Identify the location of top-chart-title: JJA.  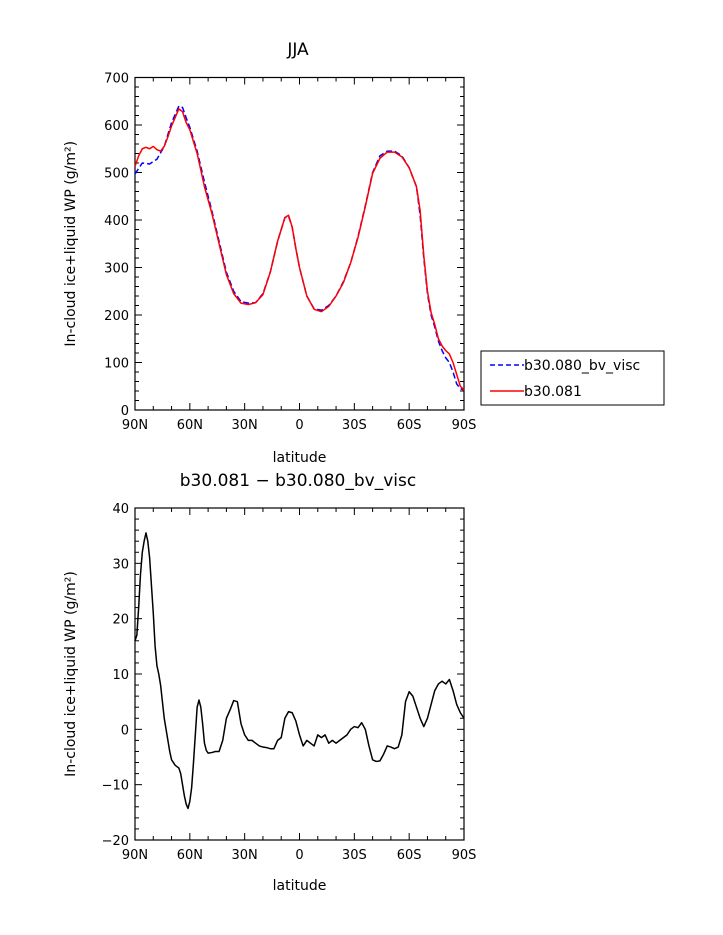
(297, 50).